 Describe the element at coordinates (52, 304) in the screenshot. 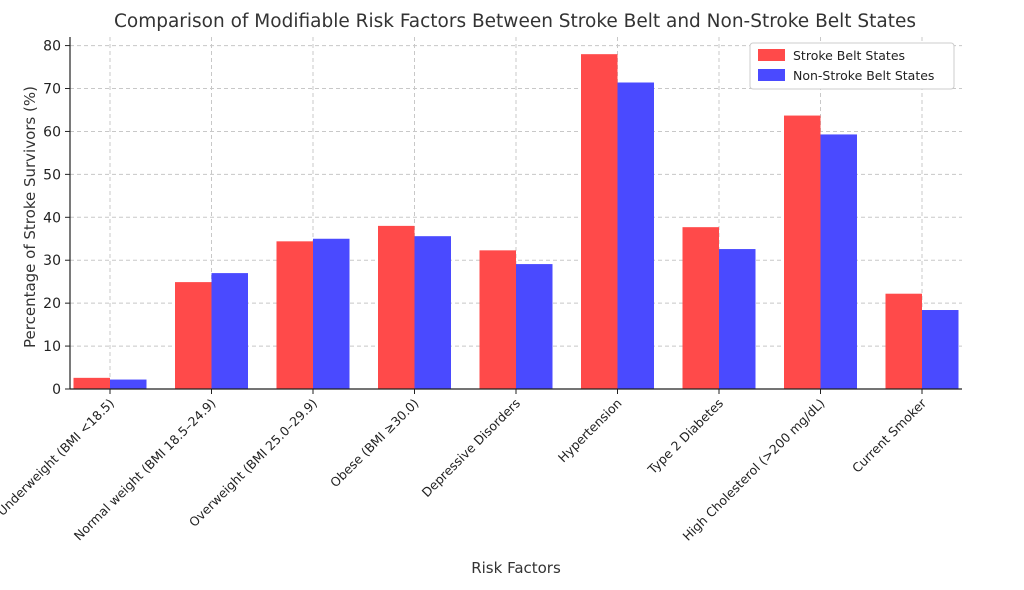

I see `y-tick-label: 20` at that location.